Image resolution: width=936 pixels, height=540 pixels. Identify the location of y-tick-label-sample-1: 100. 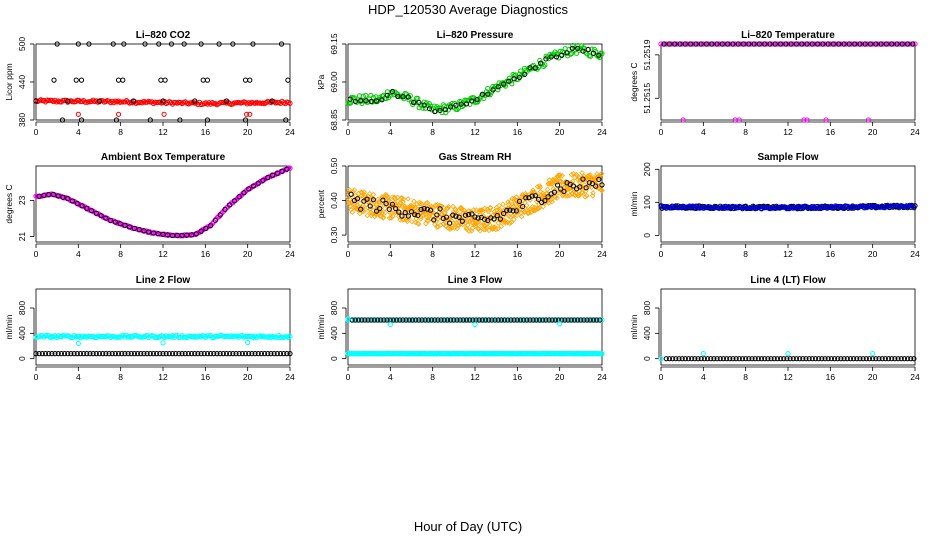
(647, 202).